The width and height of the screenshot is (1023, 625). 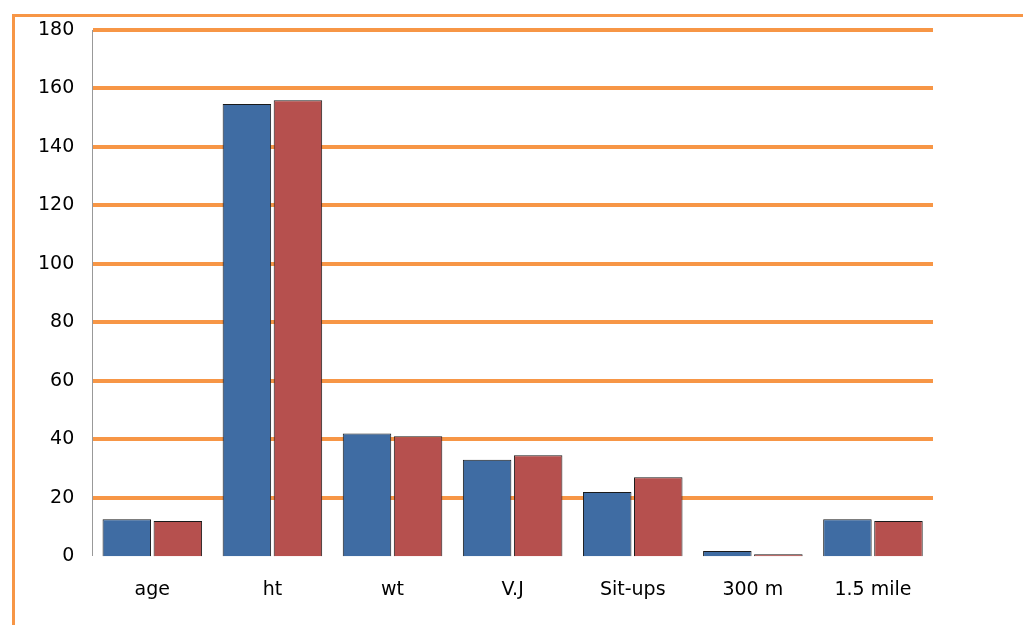 I want to click on y-tick-label: 0, so click(x=68, y=554).